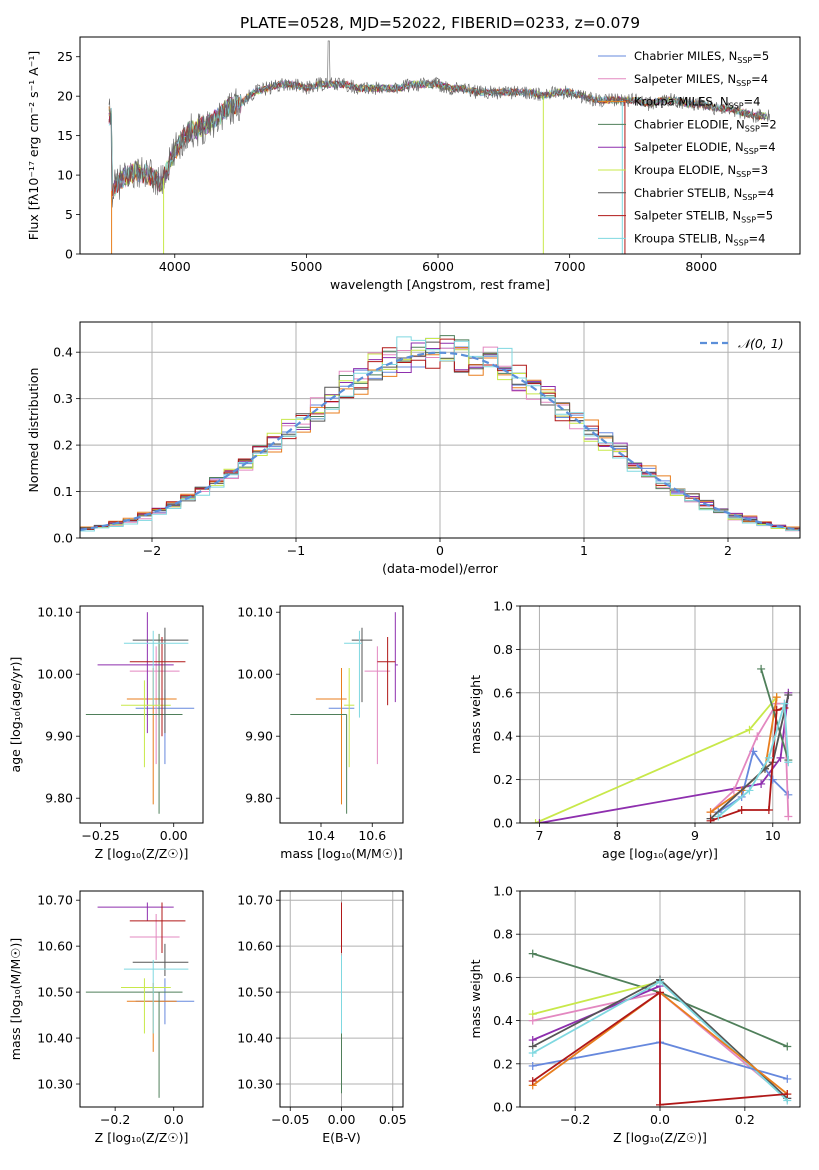  Describe the element at coordinates (65, 175) in the screenshot. I see `y-tick-label: 10` at that location.